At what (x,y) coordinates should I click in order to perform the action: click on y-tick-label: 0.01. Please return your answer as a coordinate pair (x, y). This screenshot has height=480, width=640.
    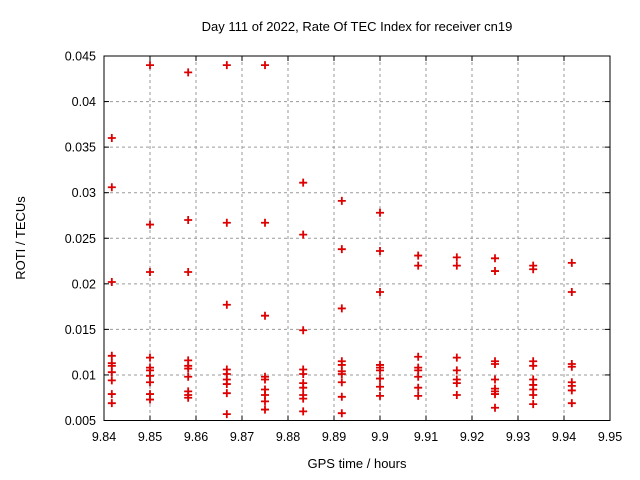
    Looking at the image, I should click on (84, 375).